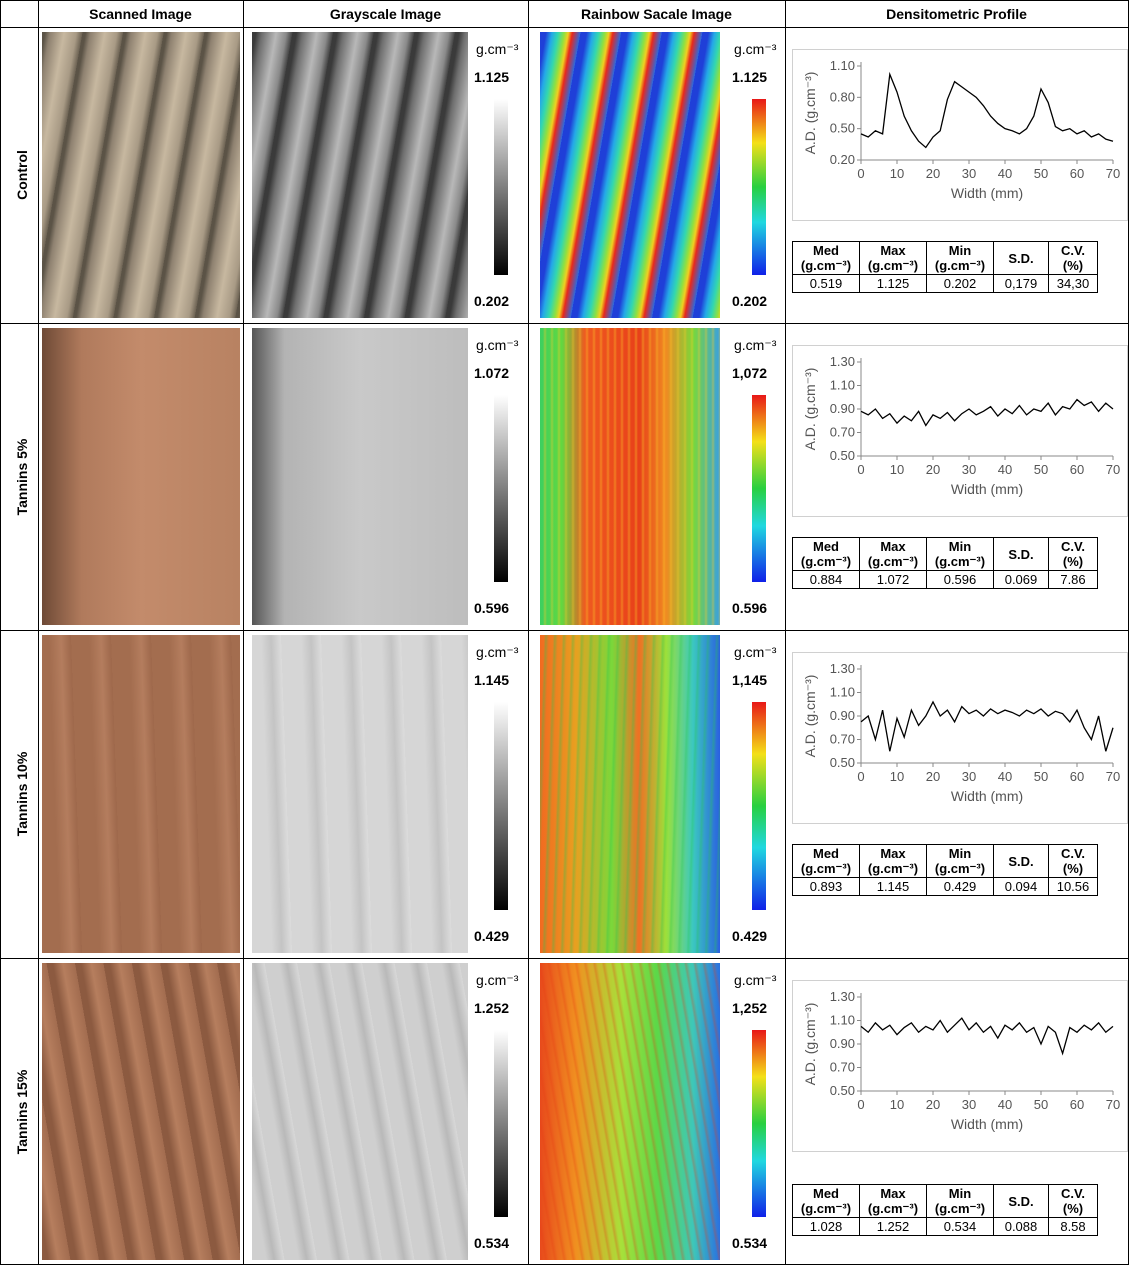 The width and height of the screenshot is (1129, 1265). I want to click on header-text: Min, so click(960, 853).